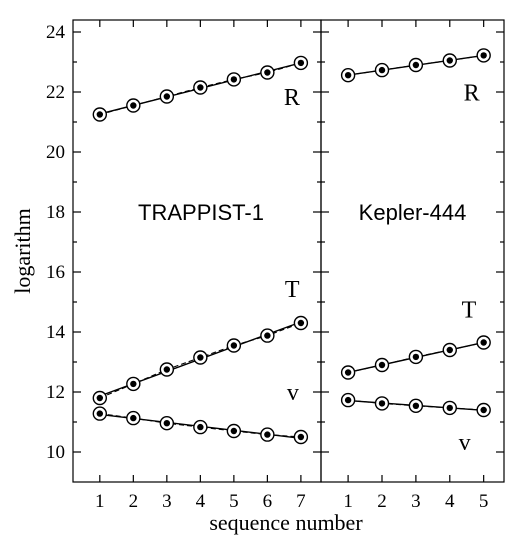 This screenshot has width=523, height=550. I want to click on y-axis-label: logarithm, so click(22, 251).